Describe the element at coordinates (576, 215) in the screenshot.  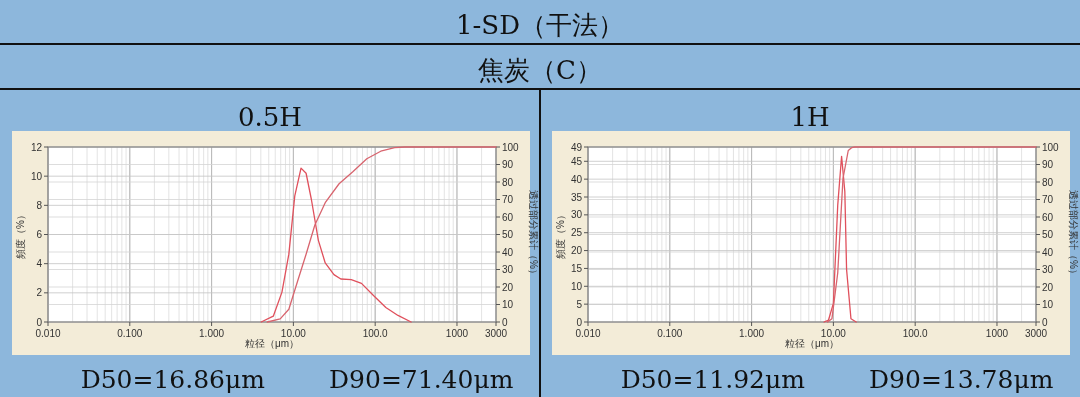
I see `y-tick-label: 30` at that location.